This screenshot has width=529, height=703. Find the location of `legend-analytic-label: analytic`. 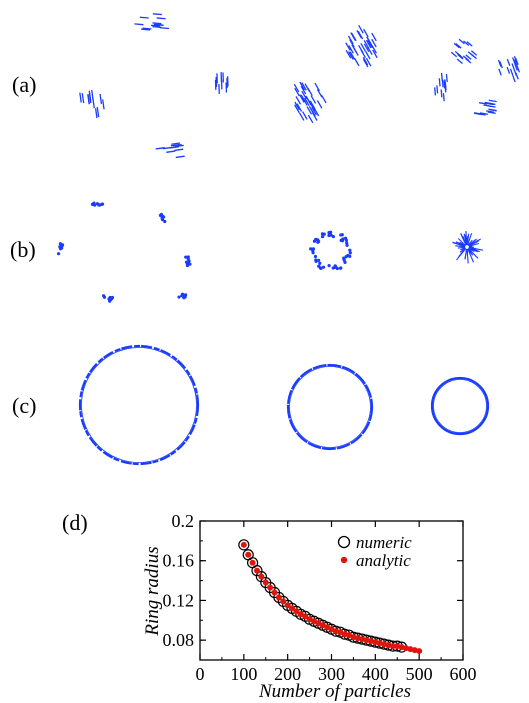

legend-analytic-label: analytic is located at coordinates (383, 560).